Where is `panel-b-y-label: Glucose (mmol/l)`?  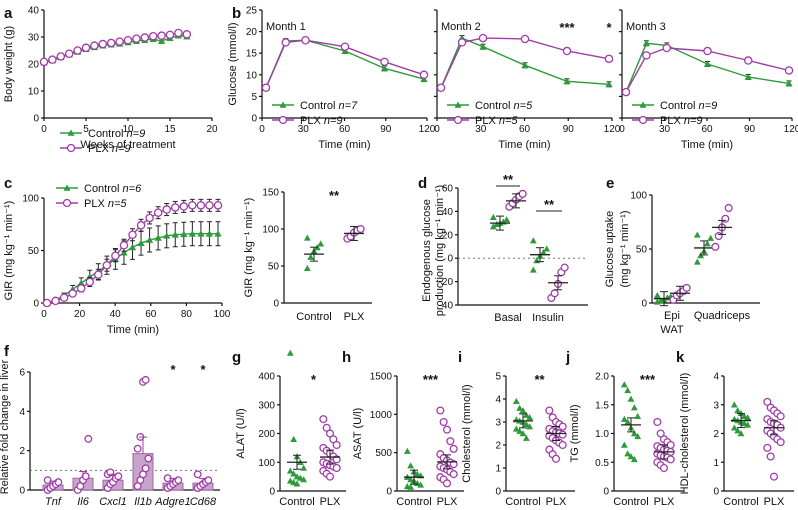
panel-b-y-label: Glucose (mmol/l) is located at coordinates (233, 63).